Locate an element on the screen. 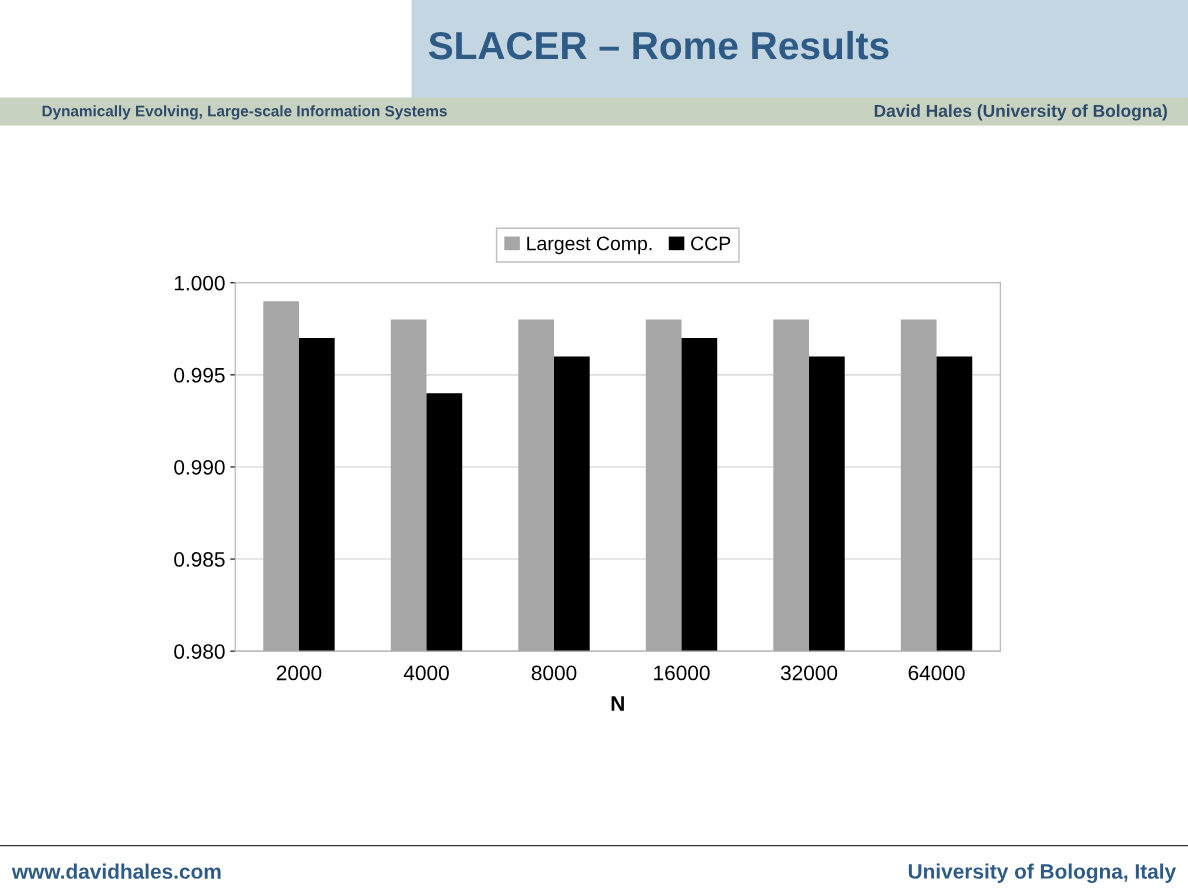 The height and width of the screenshot is (892, 1188). text: www.davidhales.com is located at coordinates (116, 871).